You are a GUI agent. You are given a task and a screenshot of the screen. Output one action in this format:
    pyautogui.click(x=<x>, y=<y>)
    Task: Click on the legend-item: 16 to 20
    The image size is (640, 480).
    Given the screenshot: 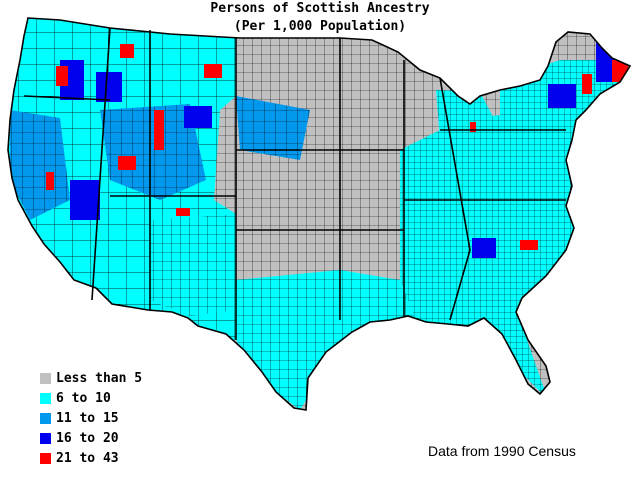 What is the action you would take?
    pyautogui.click(x=91, y=438)
    